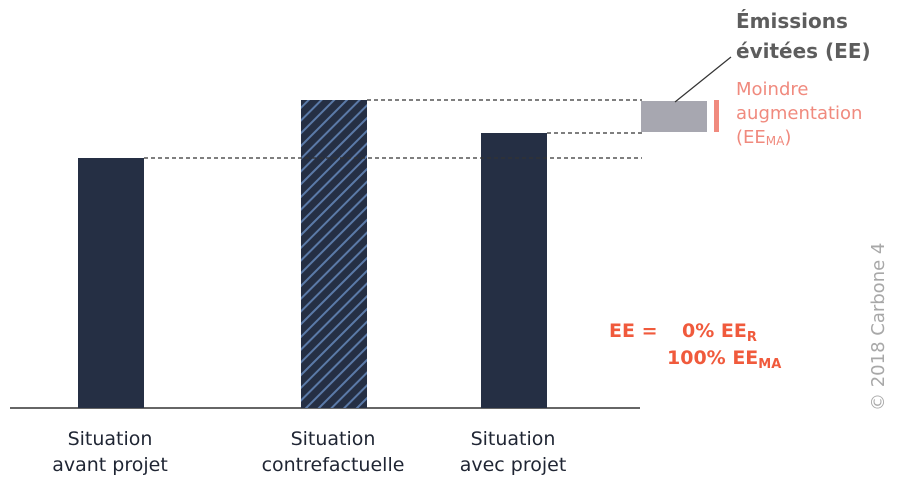  What do you see at coordinates (803, 51) in the screenshot?
I see `legend-ee-line2: évitées (EE)` at bounding box center [803, 51].